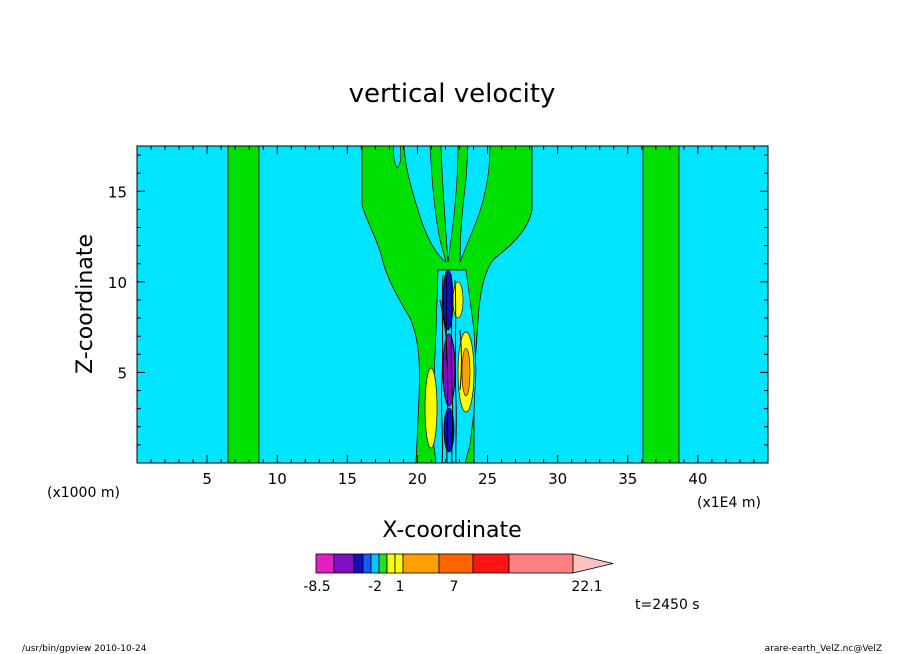  What do you see at coordinates (347, 479) in the screenshot?
I see `x-tick-label: 15` at bounding box center [347, 479].